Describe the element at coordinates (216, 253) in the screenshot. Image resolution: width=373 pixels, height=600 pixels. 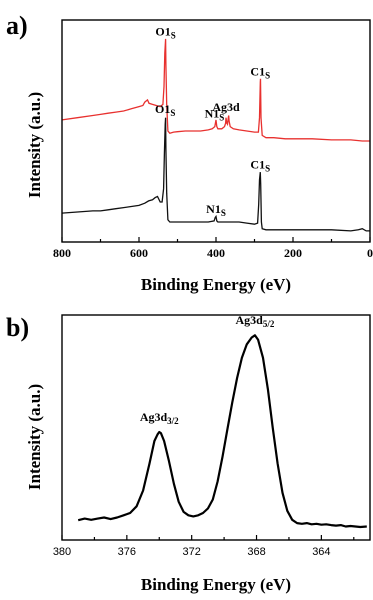
I see `panel-a-x-tick-label: 400` at that location.